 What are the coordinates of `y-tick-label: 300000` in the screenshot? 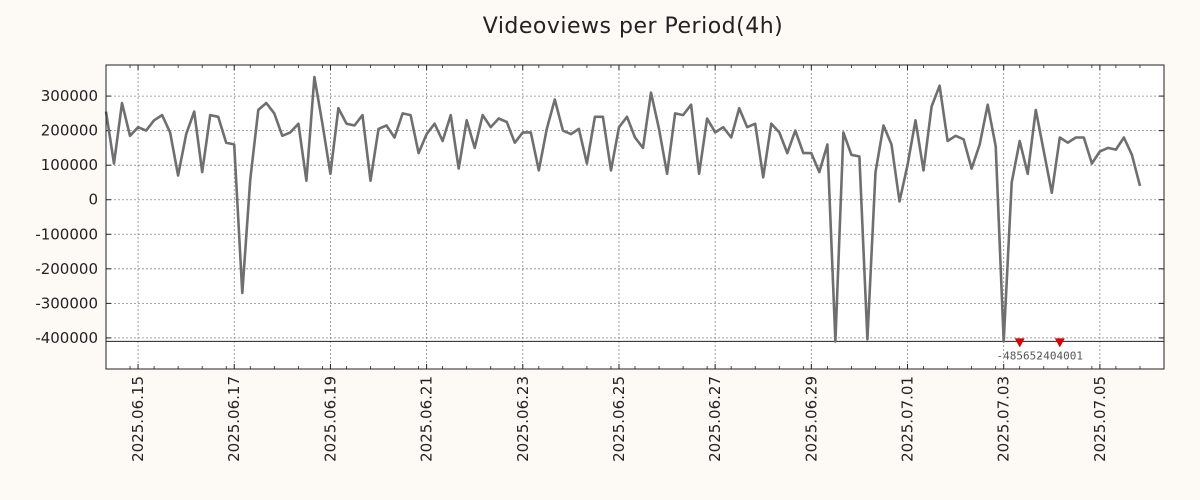 It's located at (69, 96).